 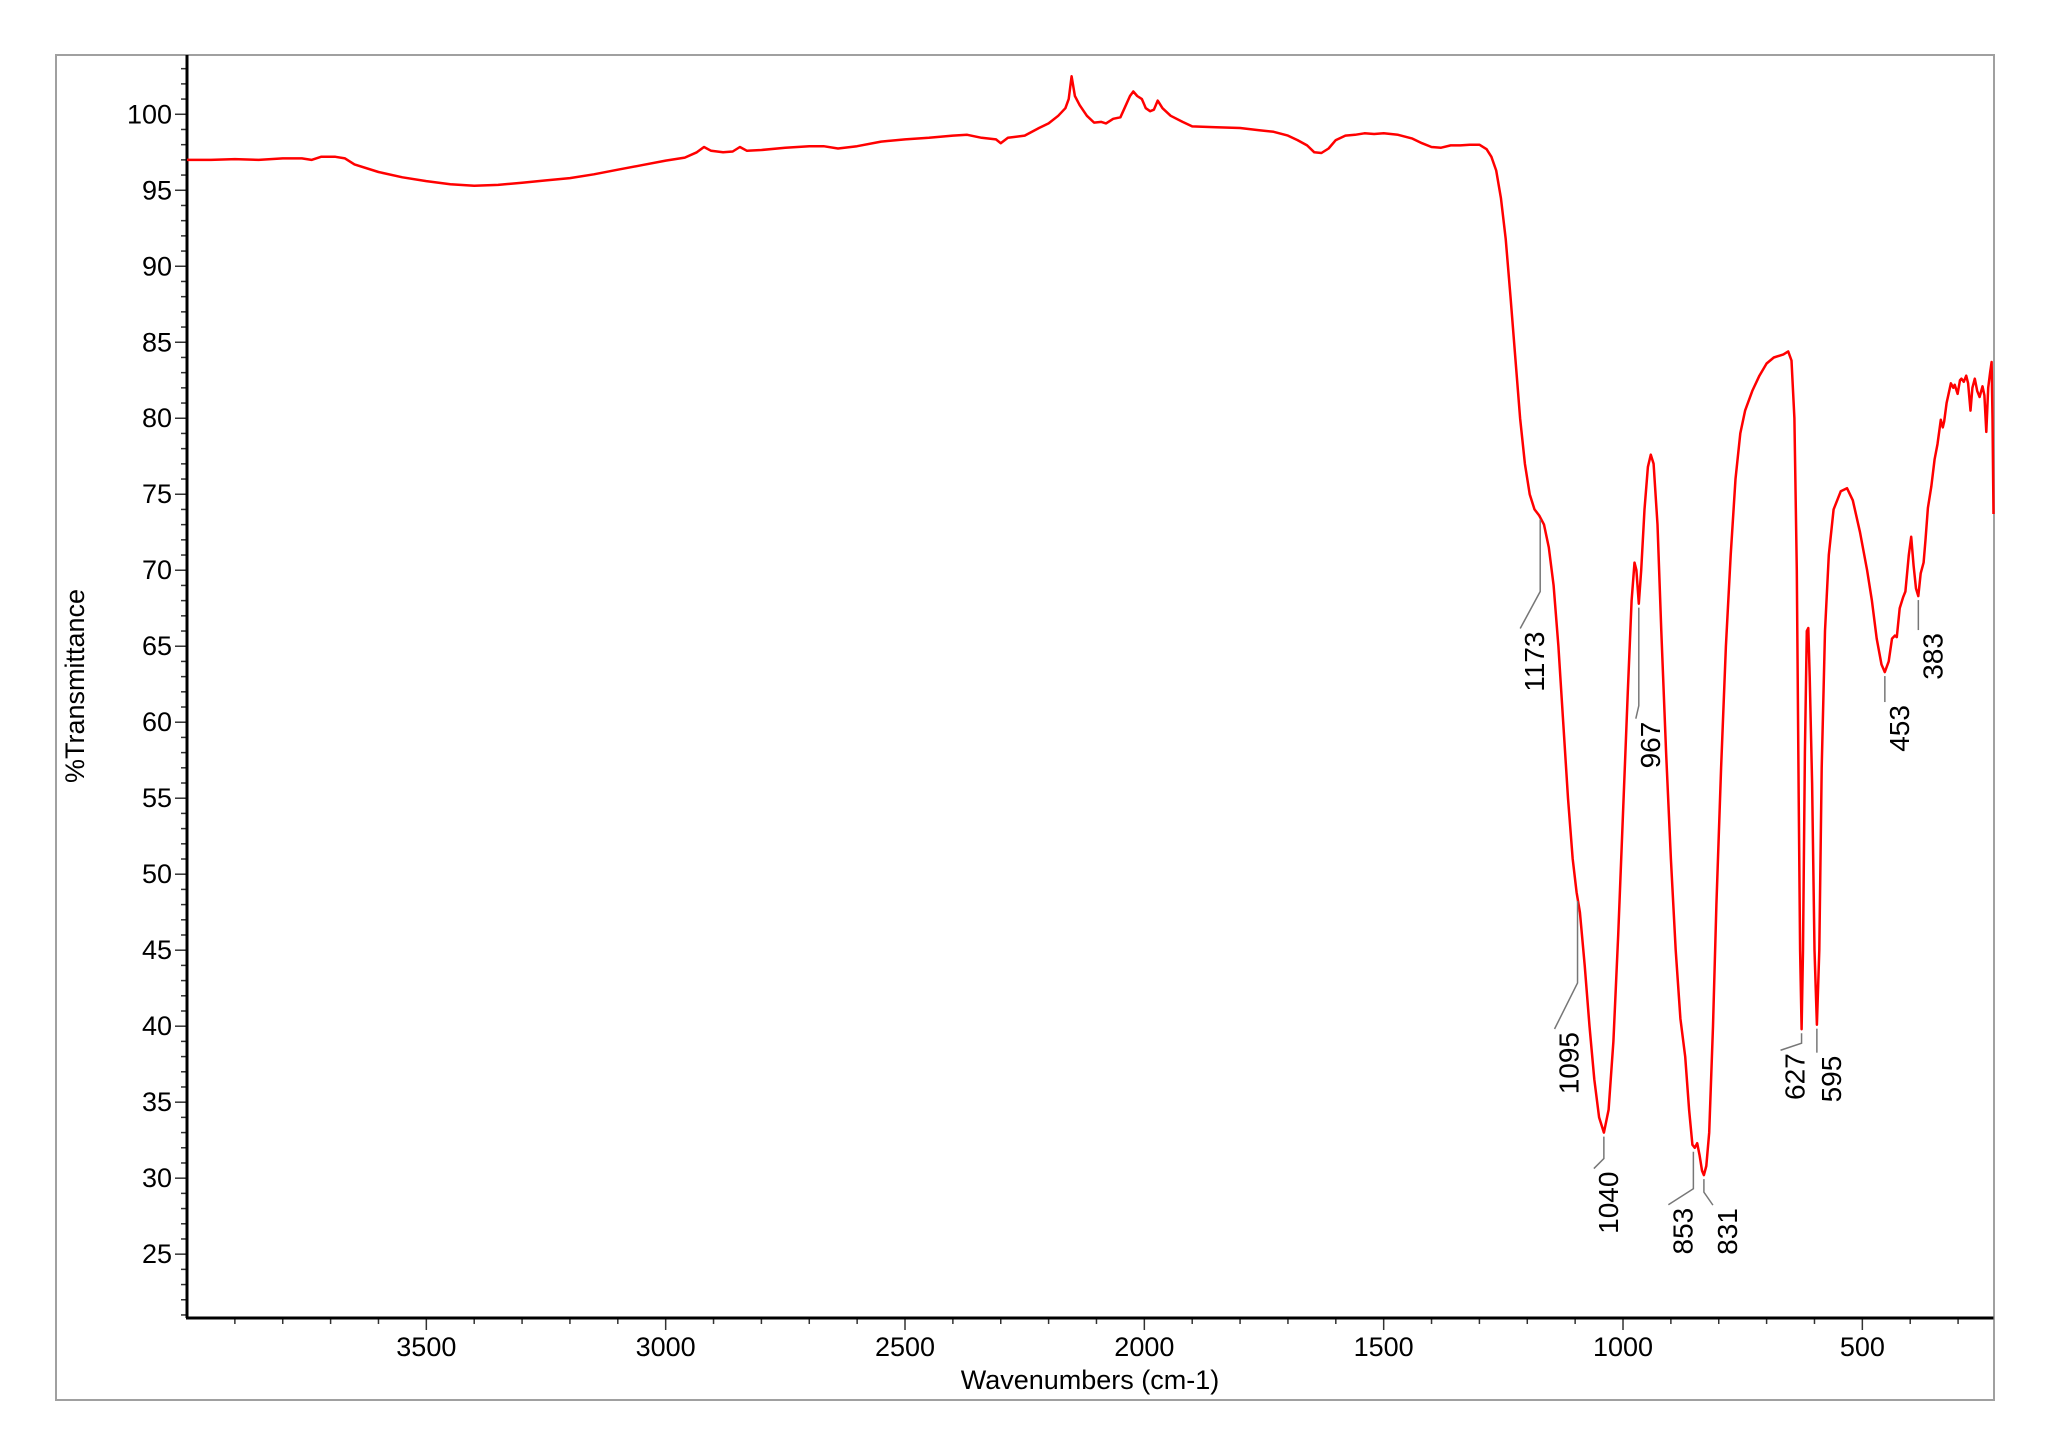 What do you see at coordinates (157, 266) in the screenshot?
I see `y-tick-label: 90` at bounding box center [157, 266].